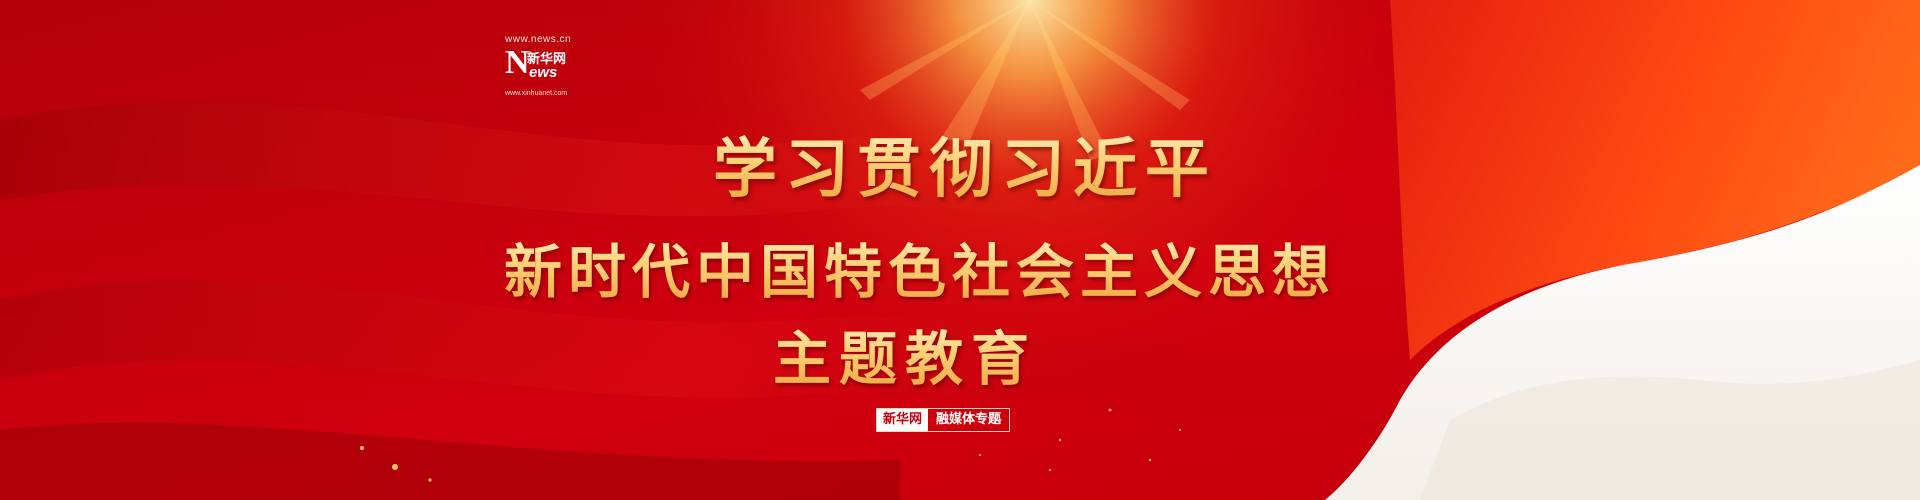 The image size is (1920, 500). What do you see at coordinates (517, 62) in the screenshot?
I see `logo-n-letter: N` at bounding box center [517, 62].